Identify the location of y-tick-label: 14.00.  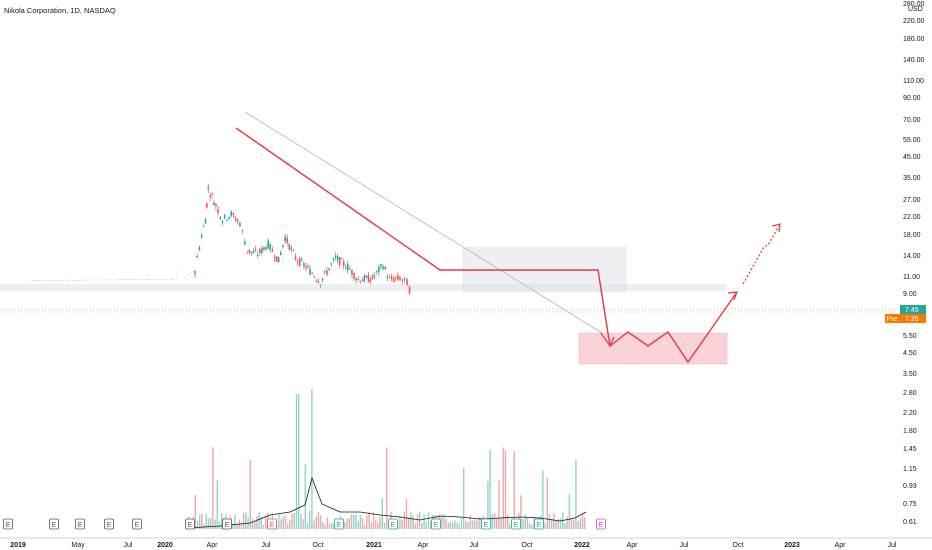
(912, 256).